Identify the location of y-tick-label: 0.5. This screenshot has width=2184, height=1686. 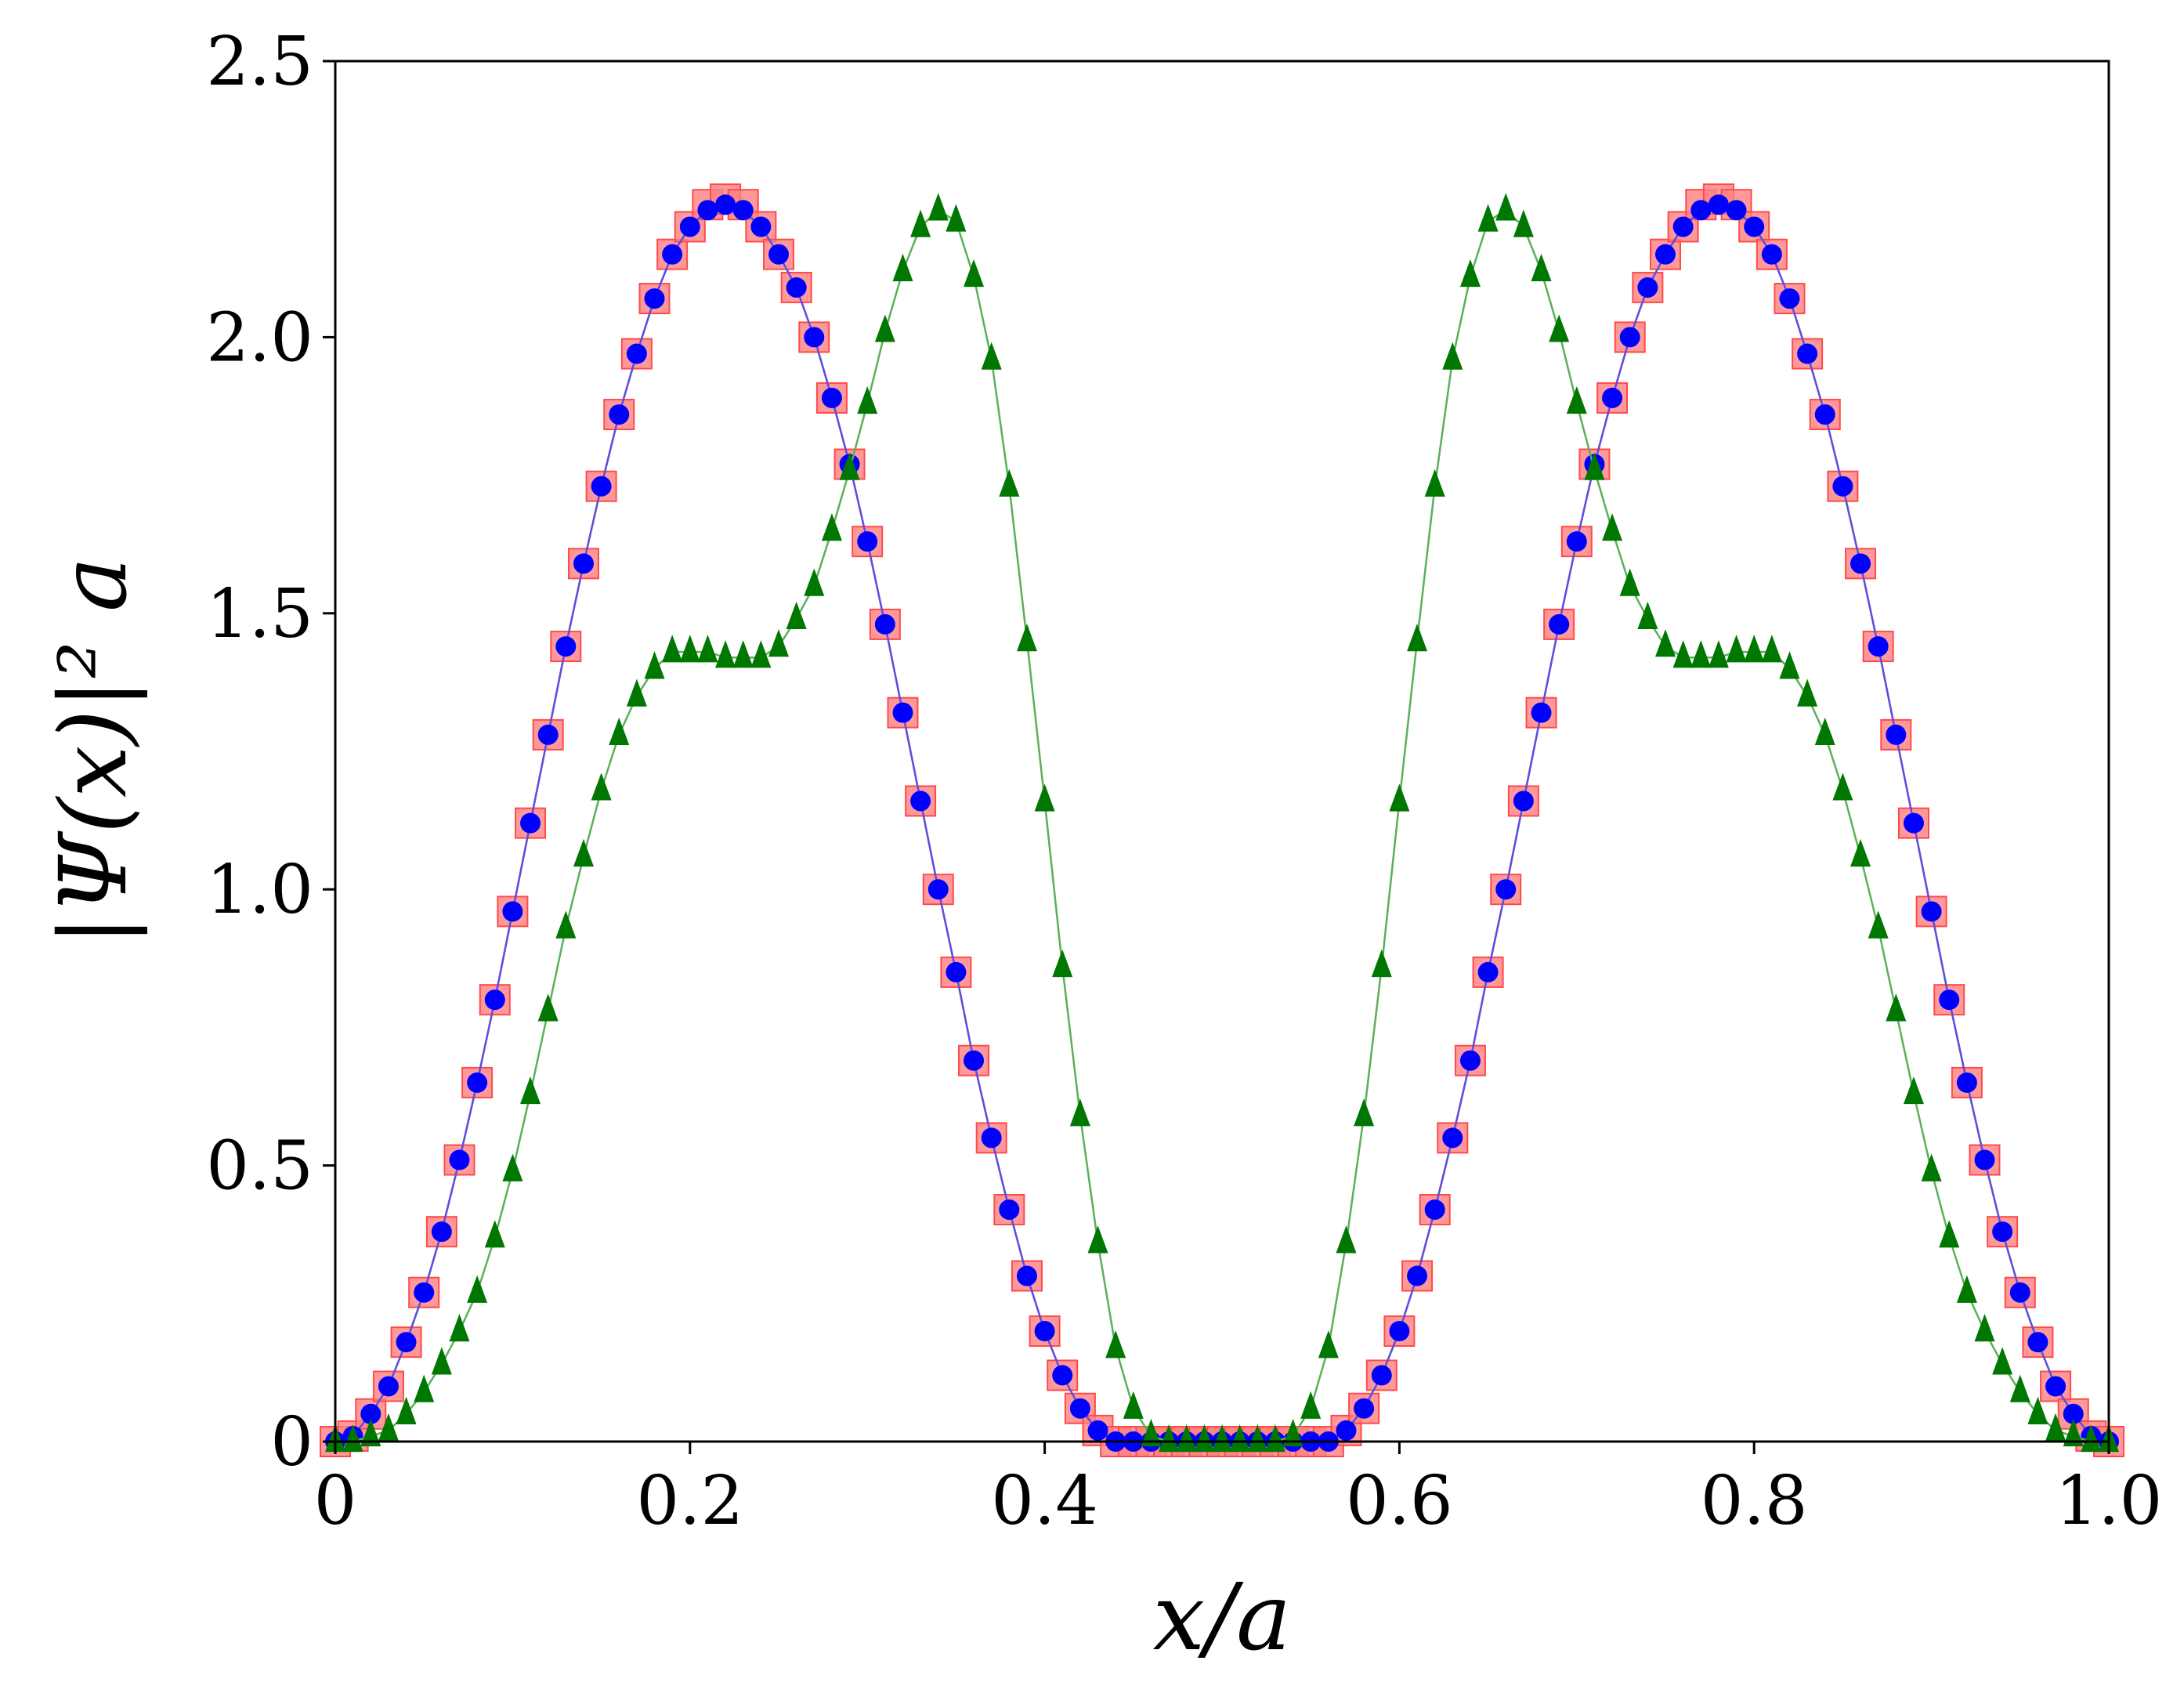
(259, 1167).